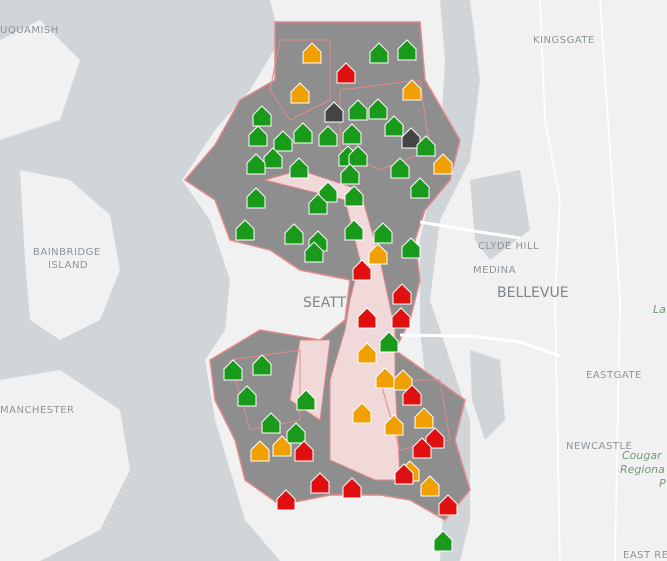 The width and height of the screenshot is (667, 561). What do you see at coordinates (68, 265) in the screenshot?
I see `place-label: ISLAND` at bounding box center [68, 265].